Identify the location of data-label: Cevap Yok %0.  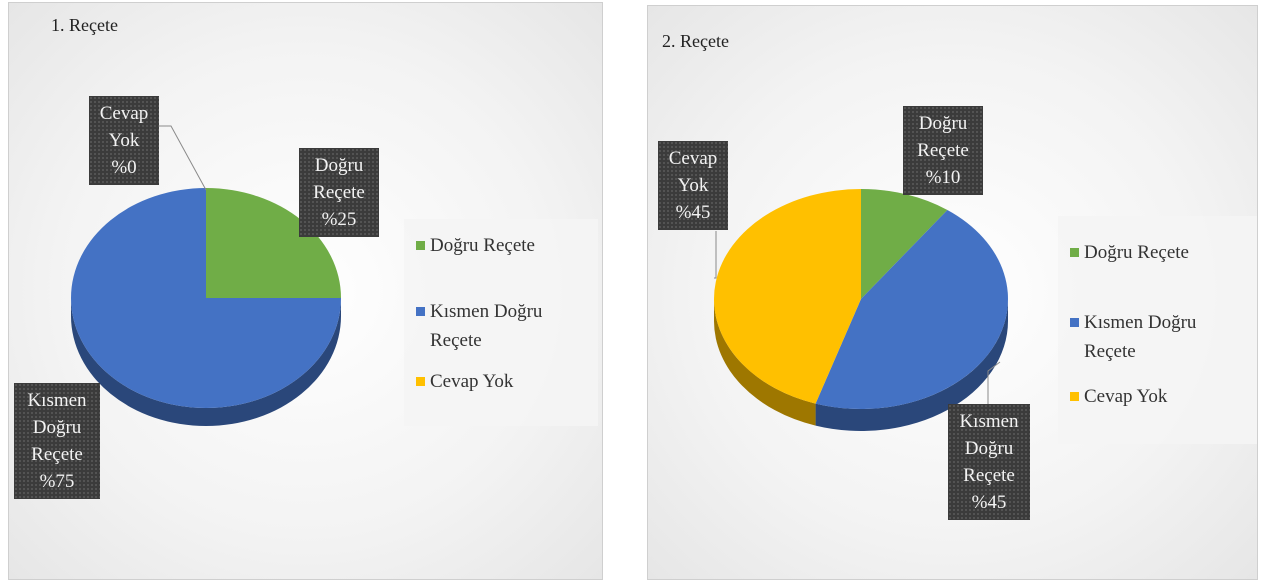
(124, 140).